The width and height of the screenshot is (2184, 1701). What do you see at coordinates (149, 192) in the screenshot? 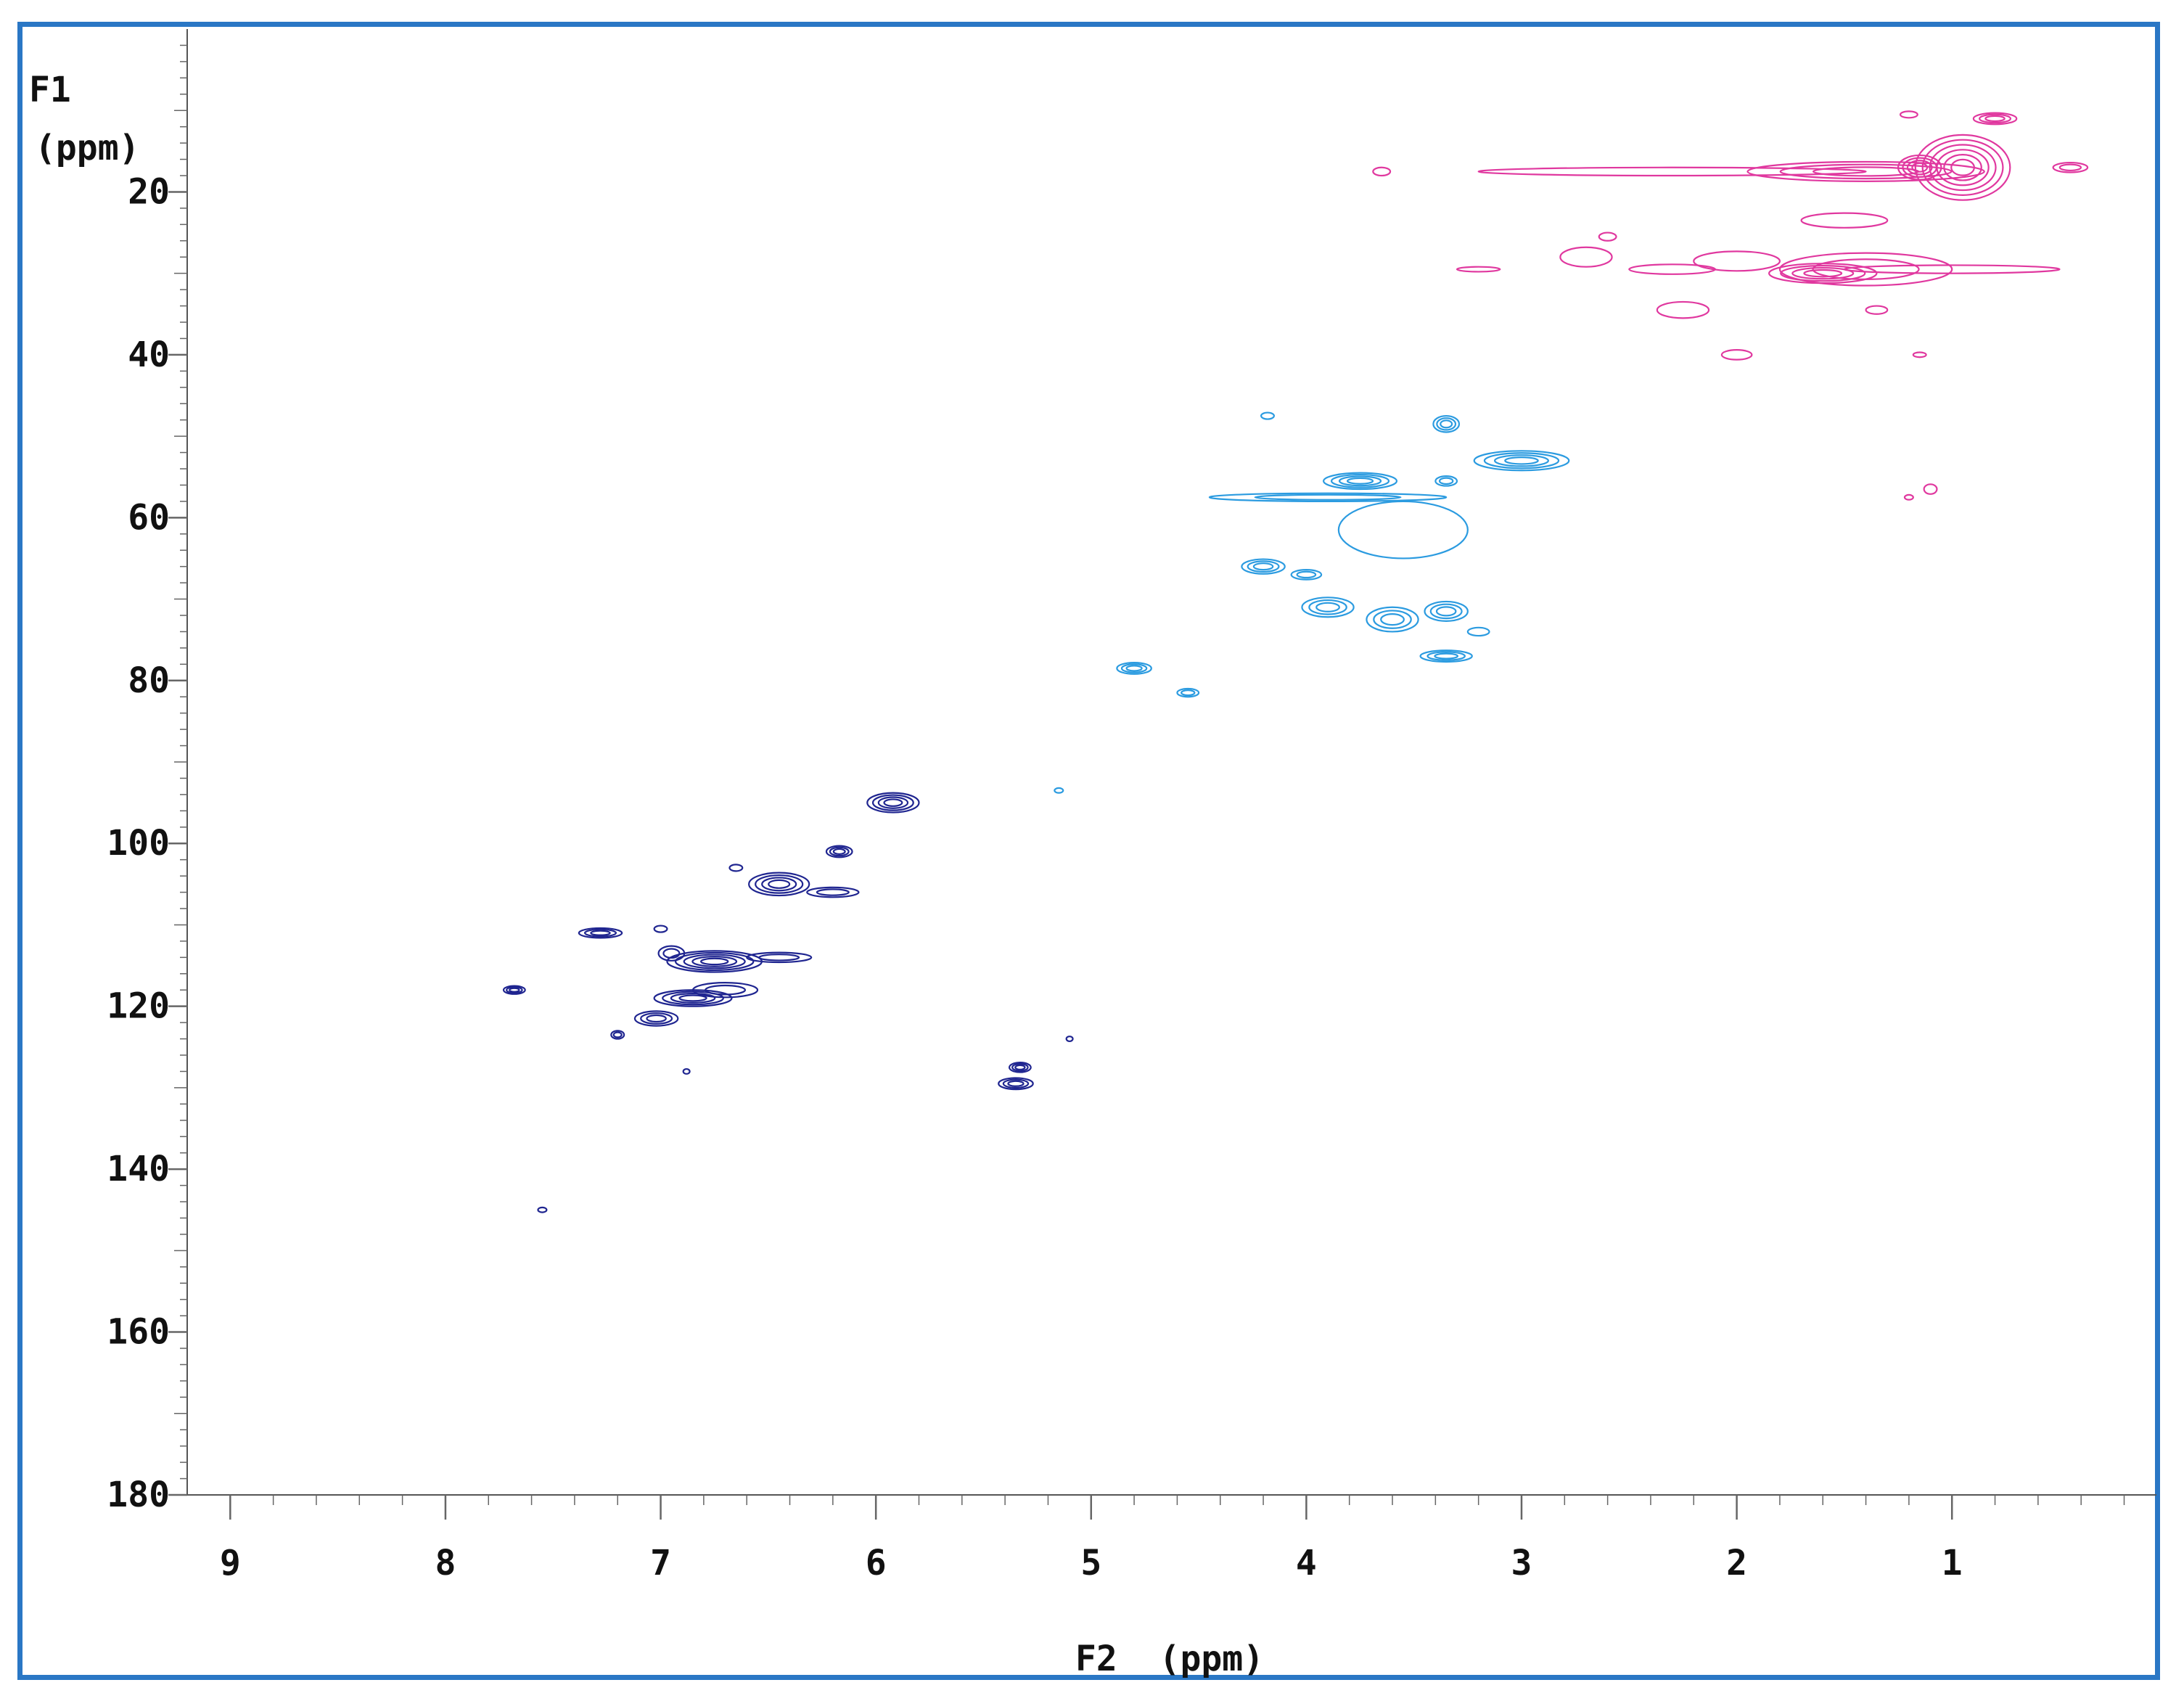
I see `y-tick-label: 20` at bounding box center [149, 192].